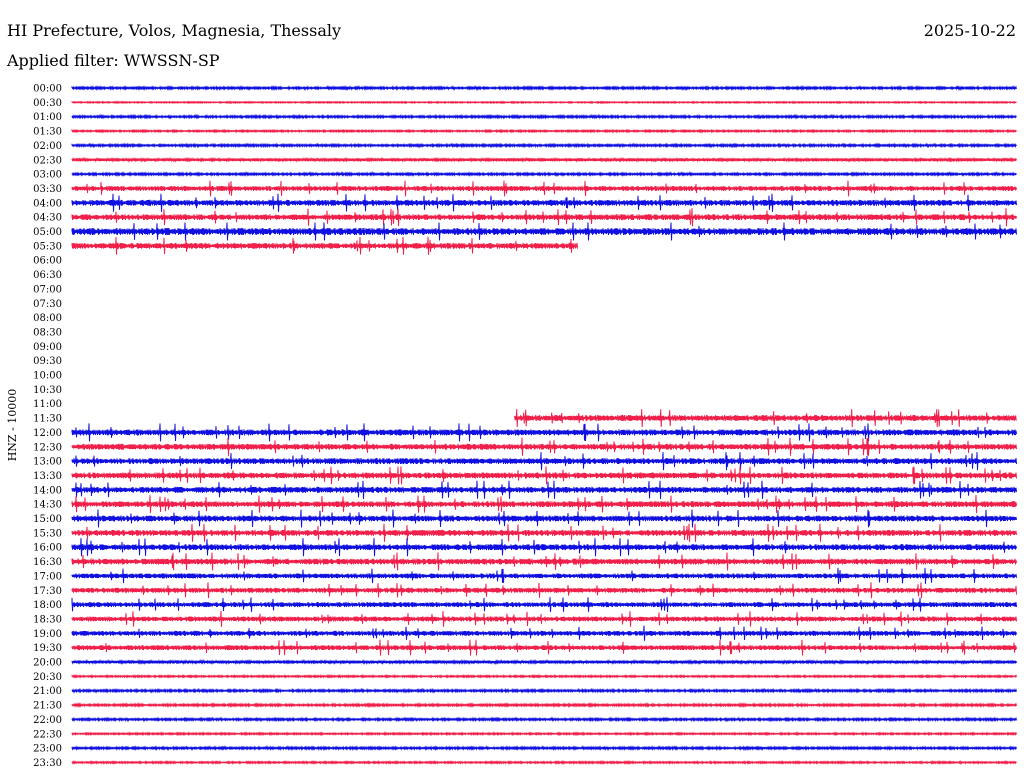 The image size is (1024, 780). What do you see at coordinates (47, 562) in the screenshot?
I see `time-label: 16:30` at bounding box center [47, 562].